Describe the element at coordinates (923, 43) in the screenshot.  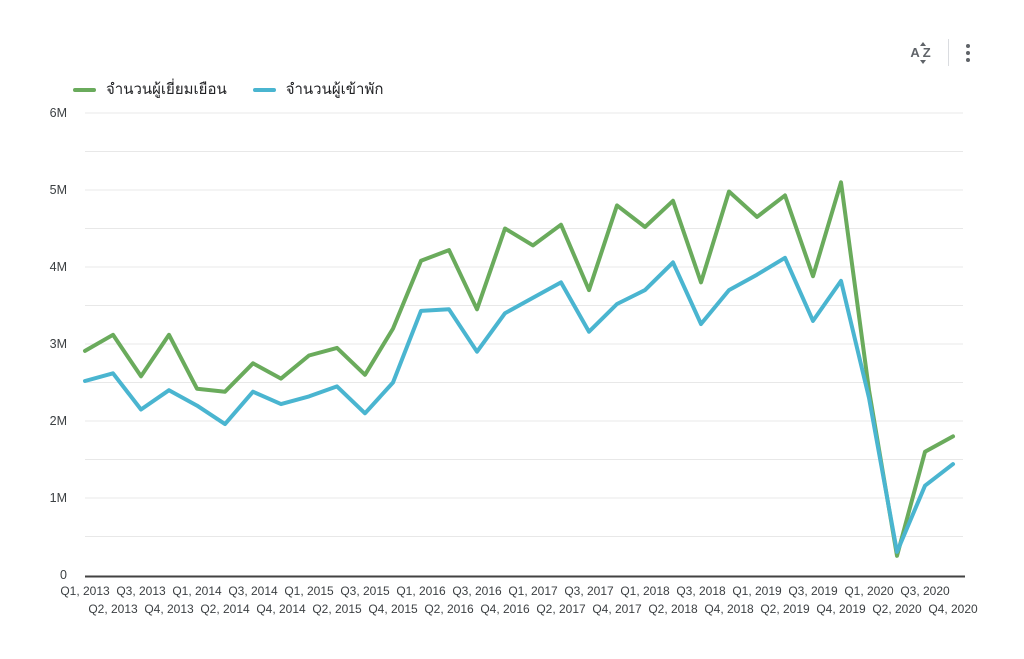
I see `sort-arrow-up-icon` at that location.